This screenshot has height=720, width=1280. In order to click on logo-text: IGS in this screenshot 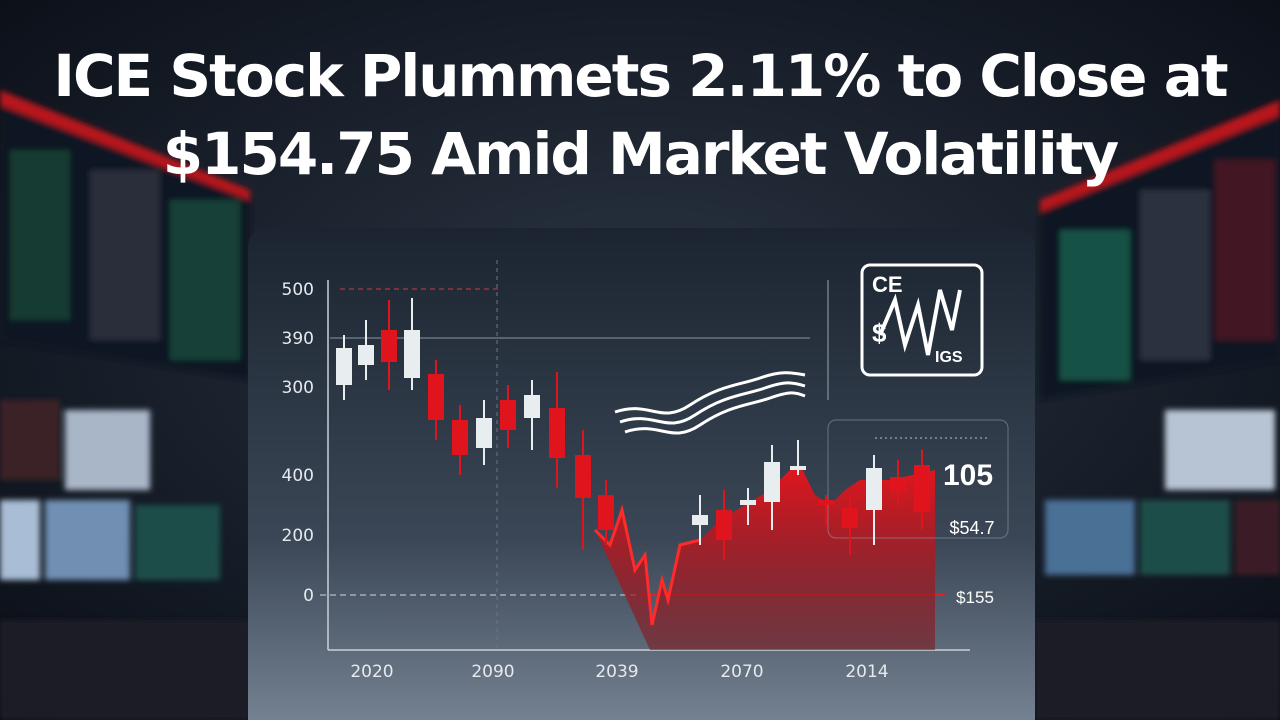, I will do `click(949, 357)`.